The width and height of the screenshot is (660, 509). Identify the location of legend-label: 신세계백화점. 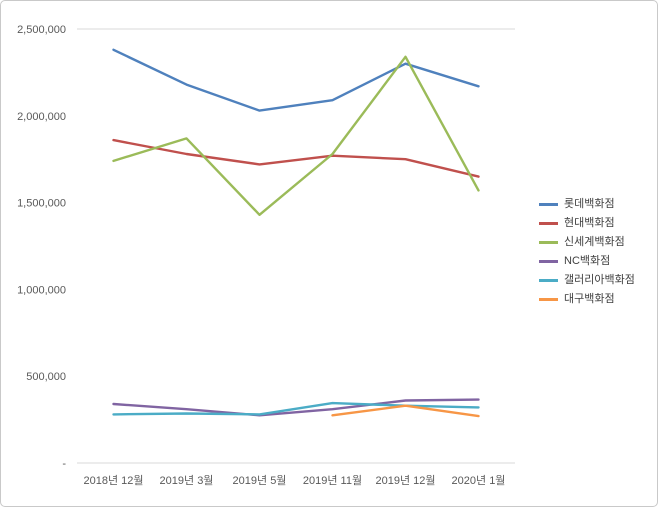
(594, 242).